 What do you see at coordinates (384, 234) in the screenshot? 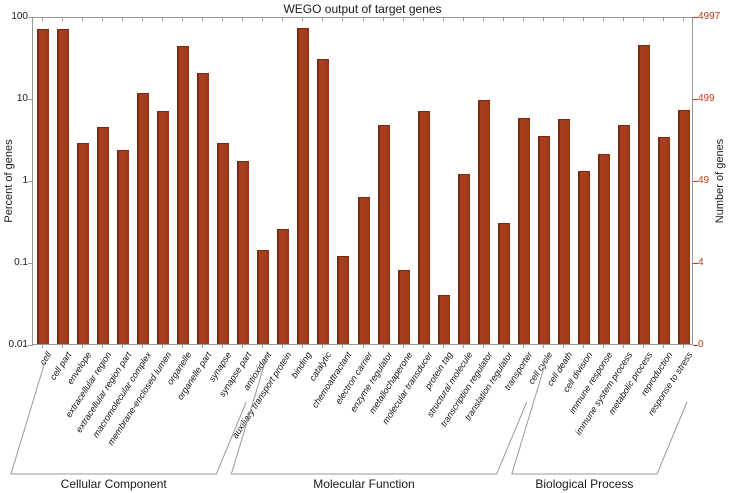
I see `bar-enzyme-regulator` at bounding box center [384, 234].